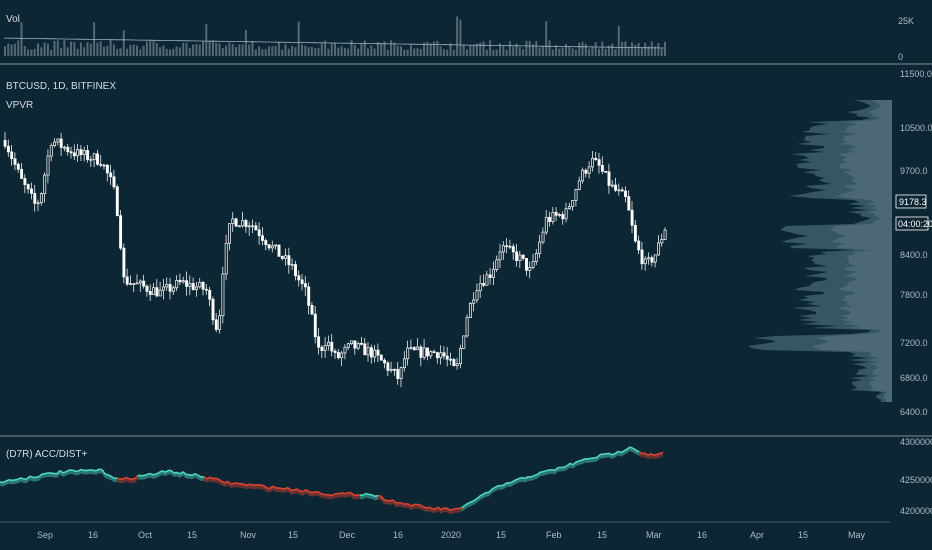 The height and width of the screenshot is (550, 932). Describe the element at coordinates (913, 202) in the screenshot. I see `last-price-label: 9178.3` at that location.